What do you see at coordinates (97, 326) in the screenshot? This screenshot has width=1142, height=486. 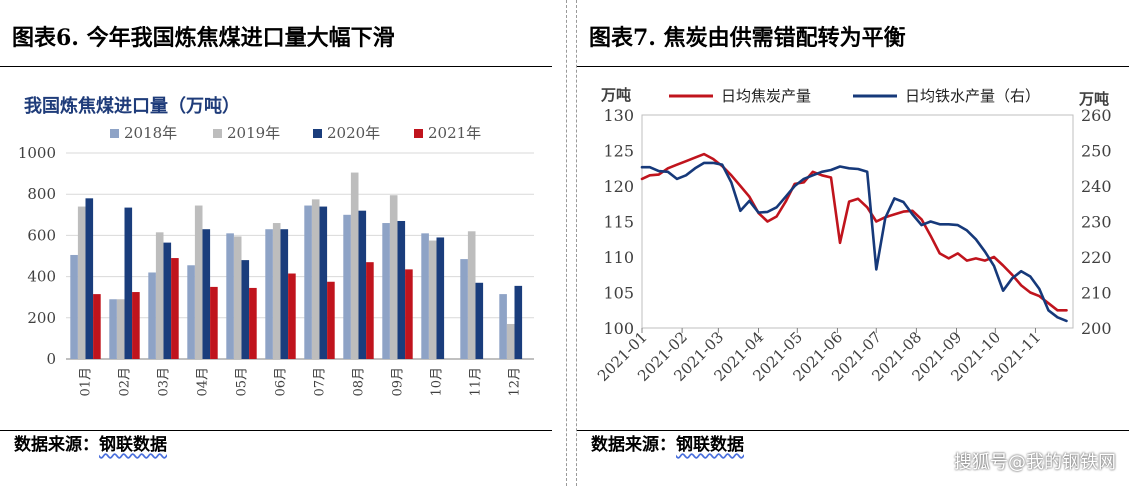 I see `bar-2021年-01月` at bounding box center [97, 326].